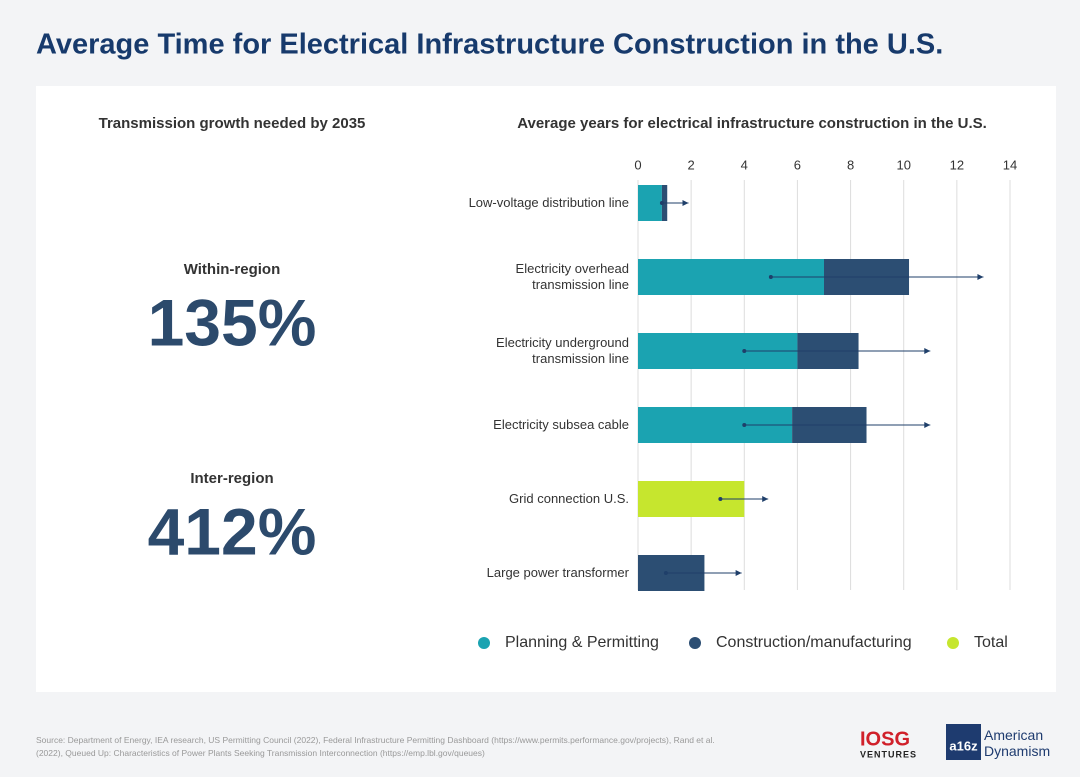 This screenshot has height=777, width=1080. What do you see at coordinates (561, 424) in the screenshot?
I see `category-label: Electricity subsea cable` at bounding box center [561, 424].